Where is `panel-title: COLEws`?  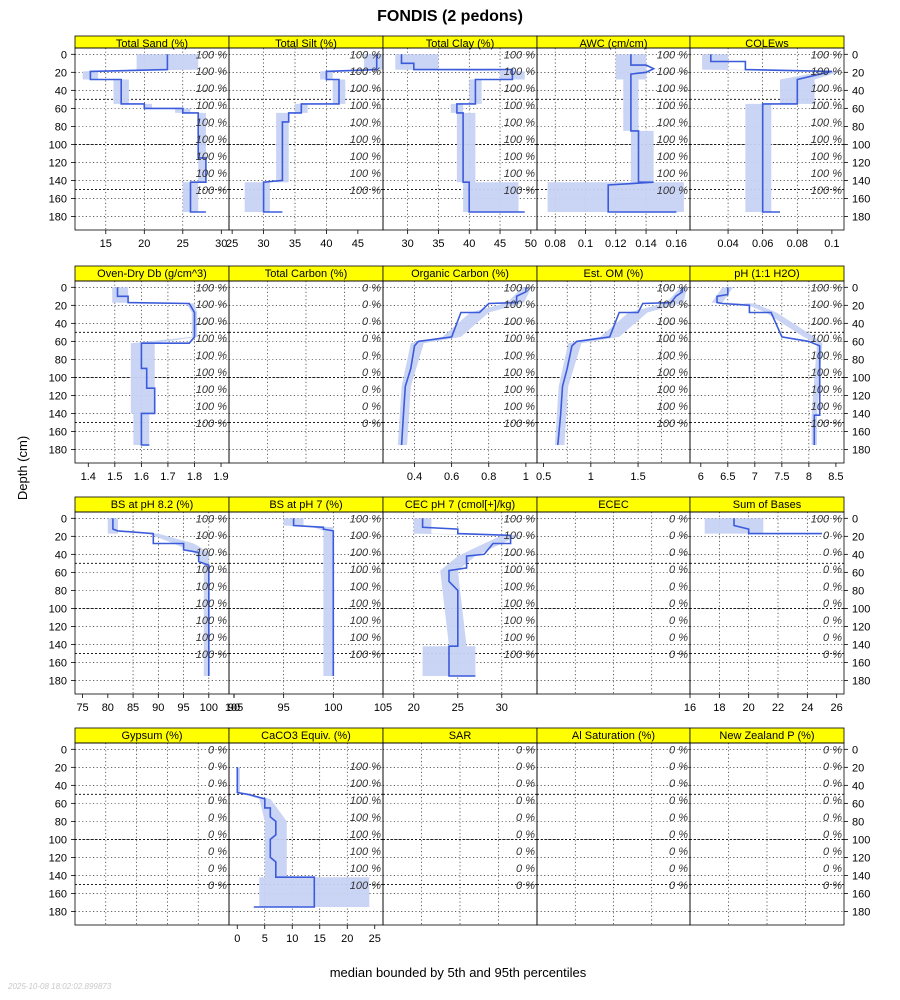 panel-title: COLEws is located at coordinates (767, 44).